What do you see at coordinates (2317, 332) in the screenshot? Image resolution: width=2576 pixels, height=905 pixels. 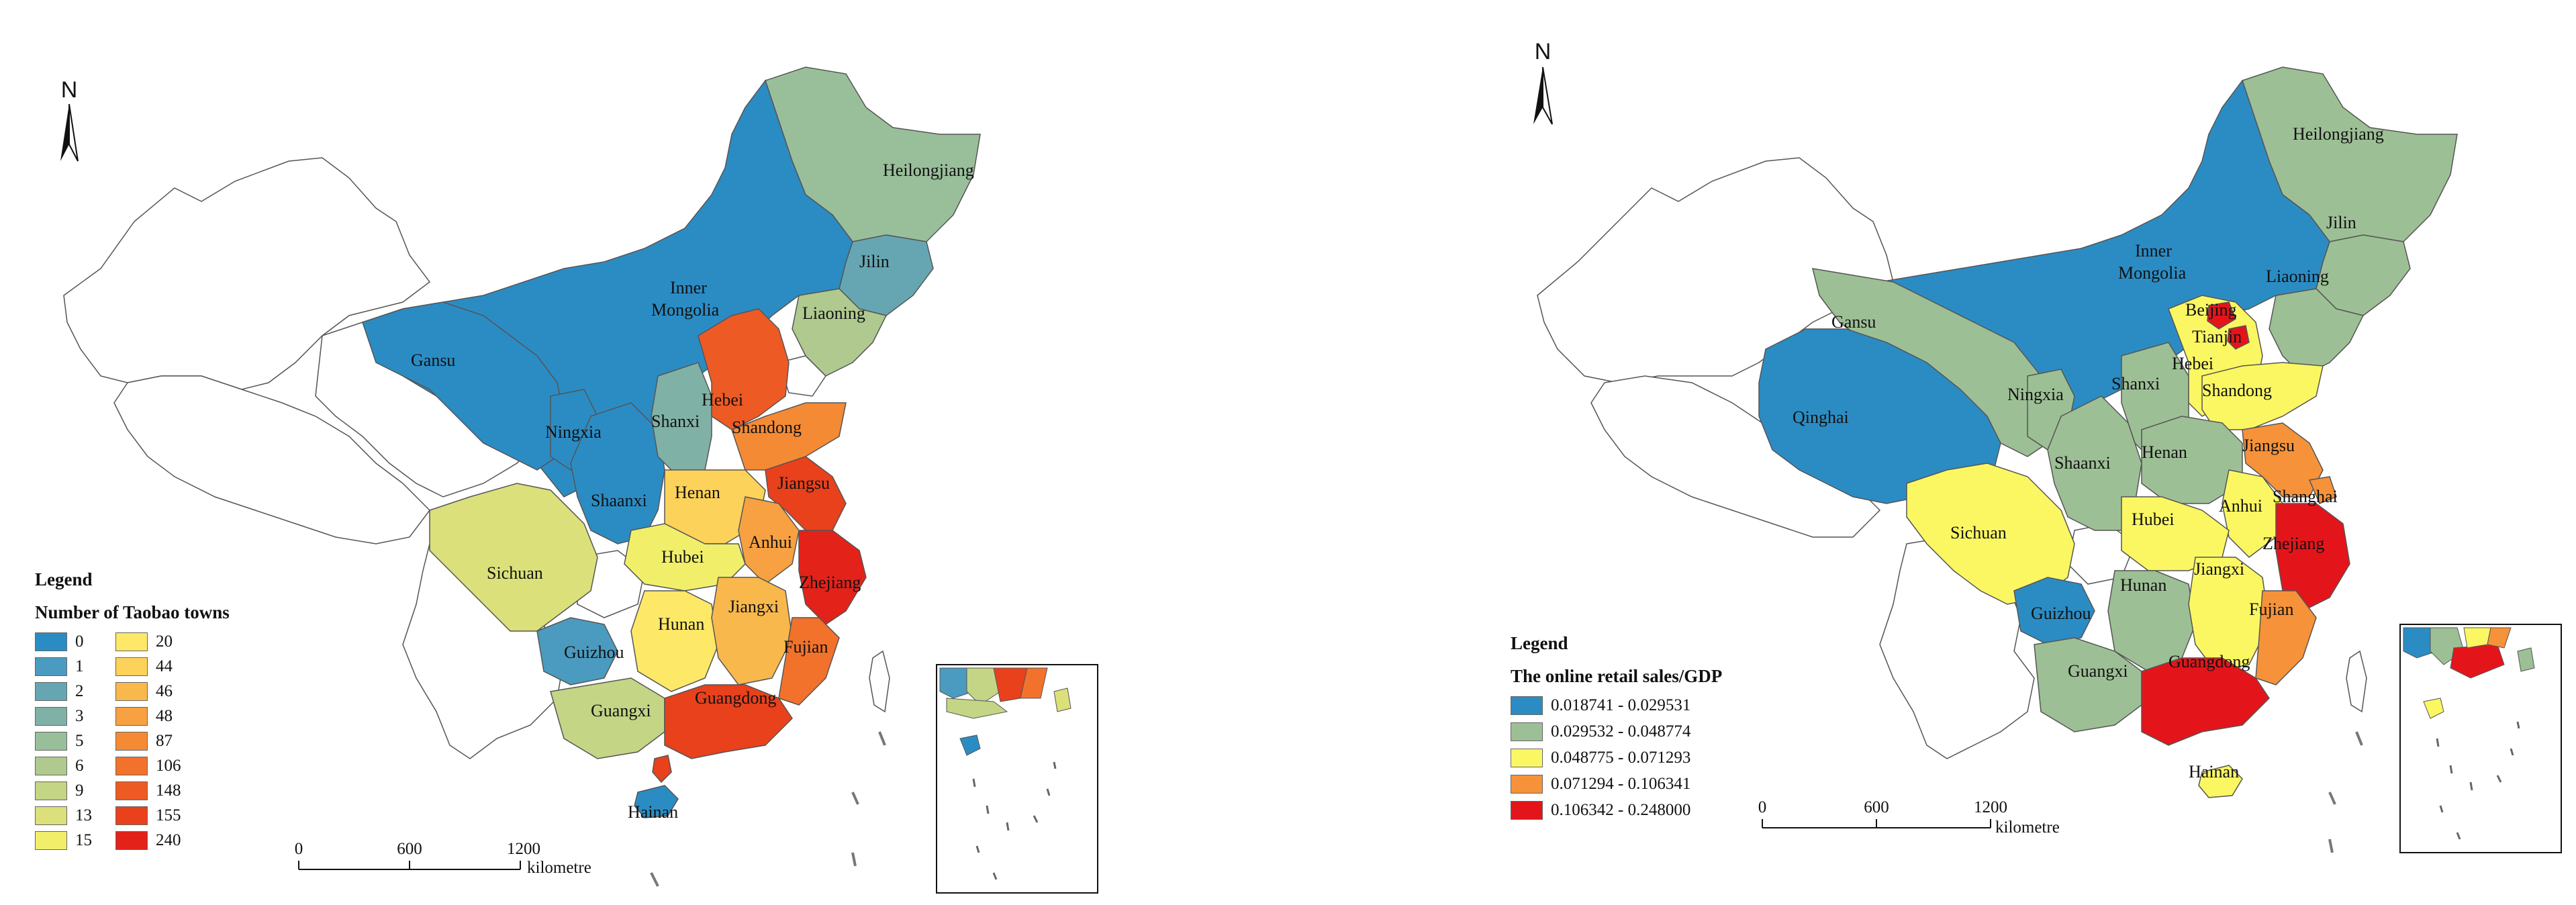 I see `province-liaoning` at bounding box center [2317, 332].